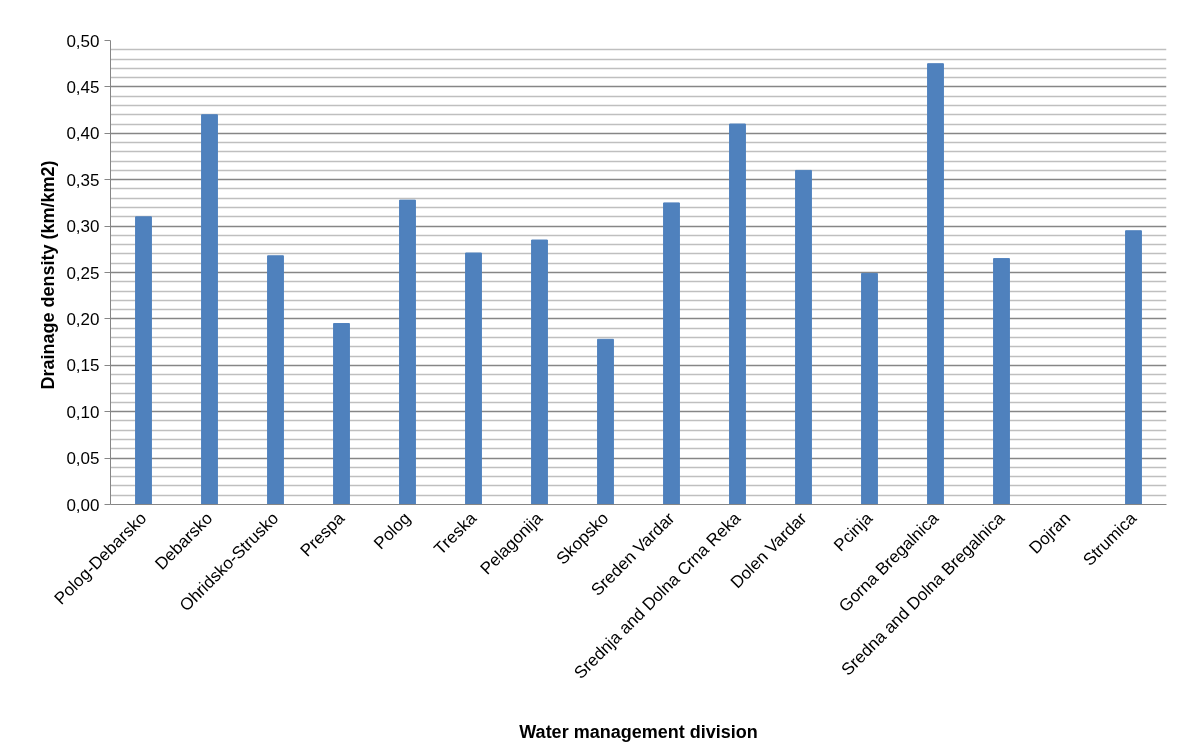 Image resolution: width=1200 pixels, height=749 pixels. What do you see at coordinates (83, 412) in the screenshot?
I see `y-tick-label: 0,10` at bounding box center [83, 412].